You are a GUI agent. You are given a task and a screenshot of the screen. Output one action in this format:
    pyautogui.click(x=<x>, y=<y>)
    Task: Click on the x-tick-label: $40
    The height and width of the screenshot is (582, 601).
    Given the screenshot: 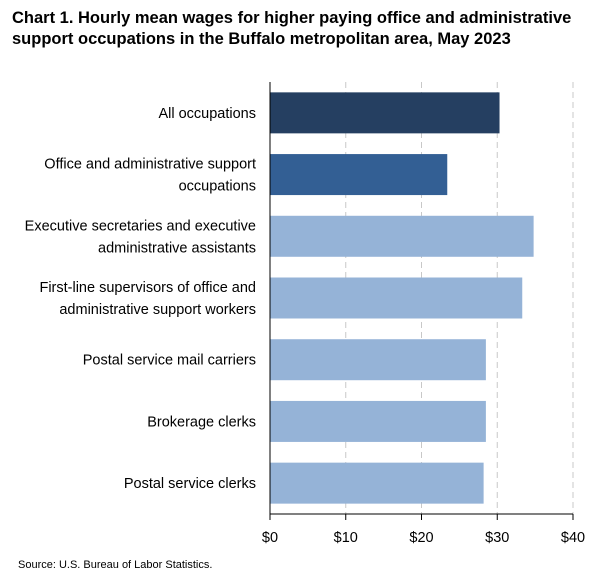 What is the action you would take?
    pyautogui.click(x=573, y=538)
    